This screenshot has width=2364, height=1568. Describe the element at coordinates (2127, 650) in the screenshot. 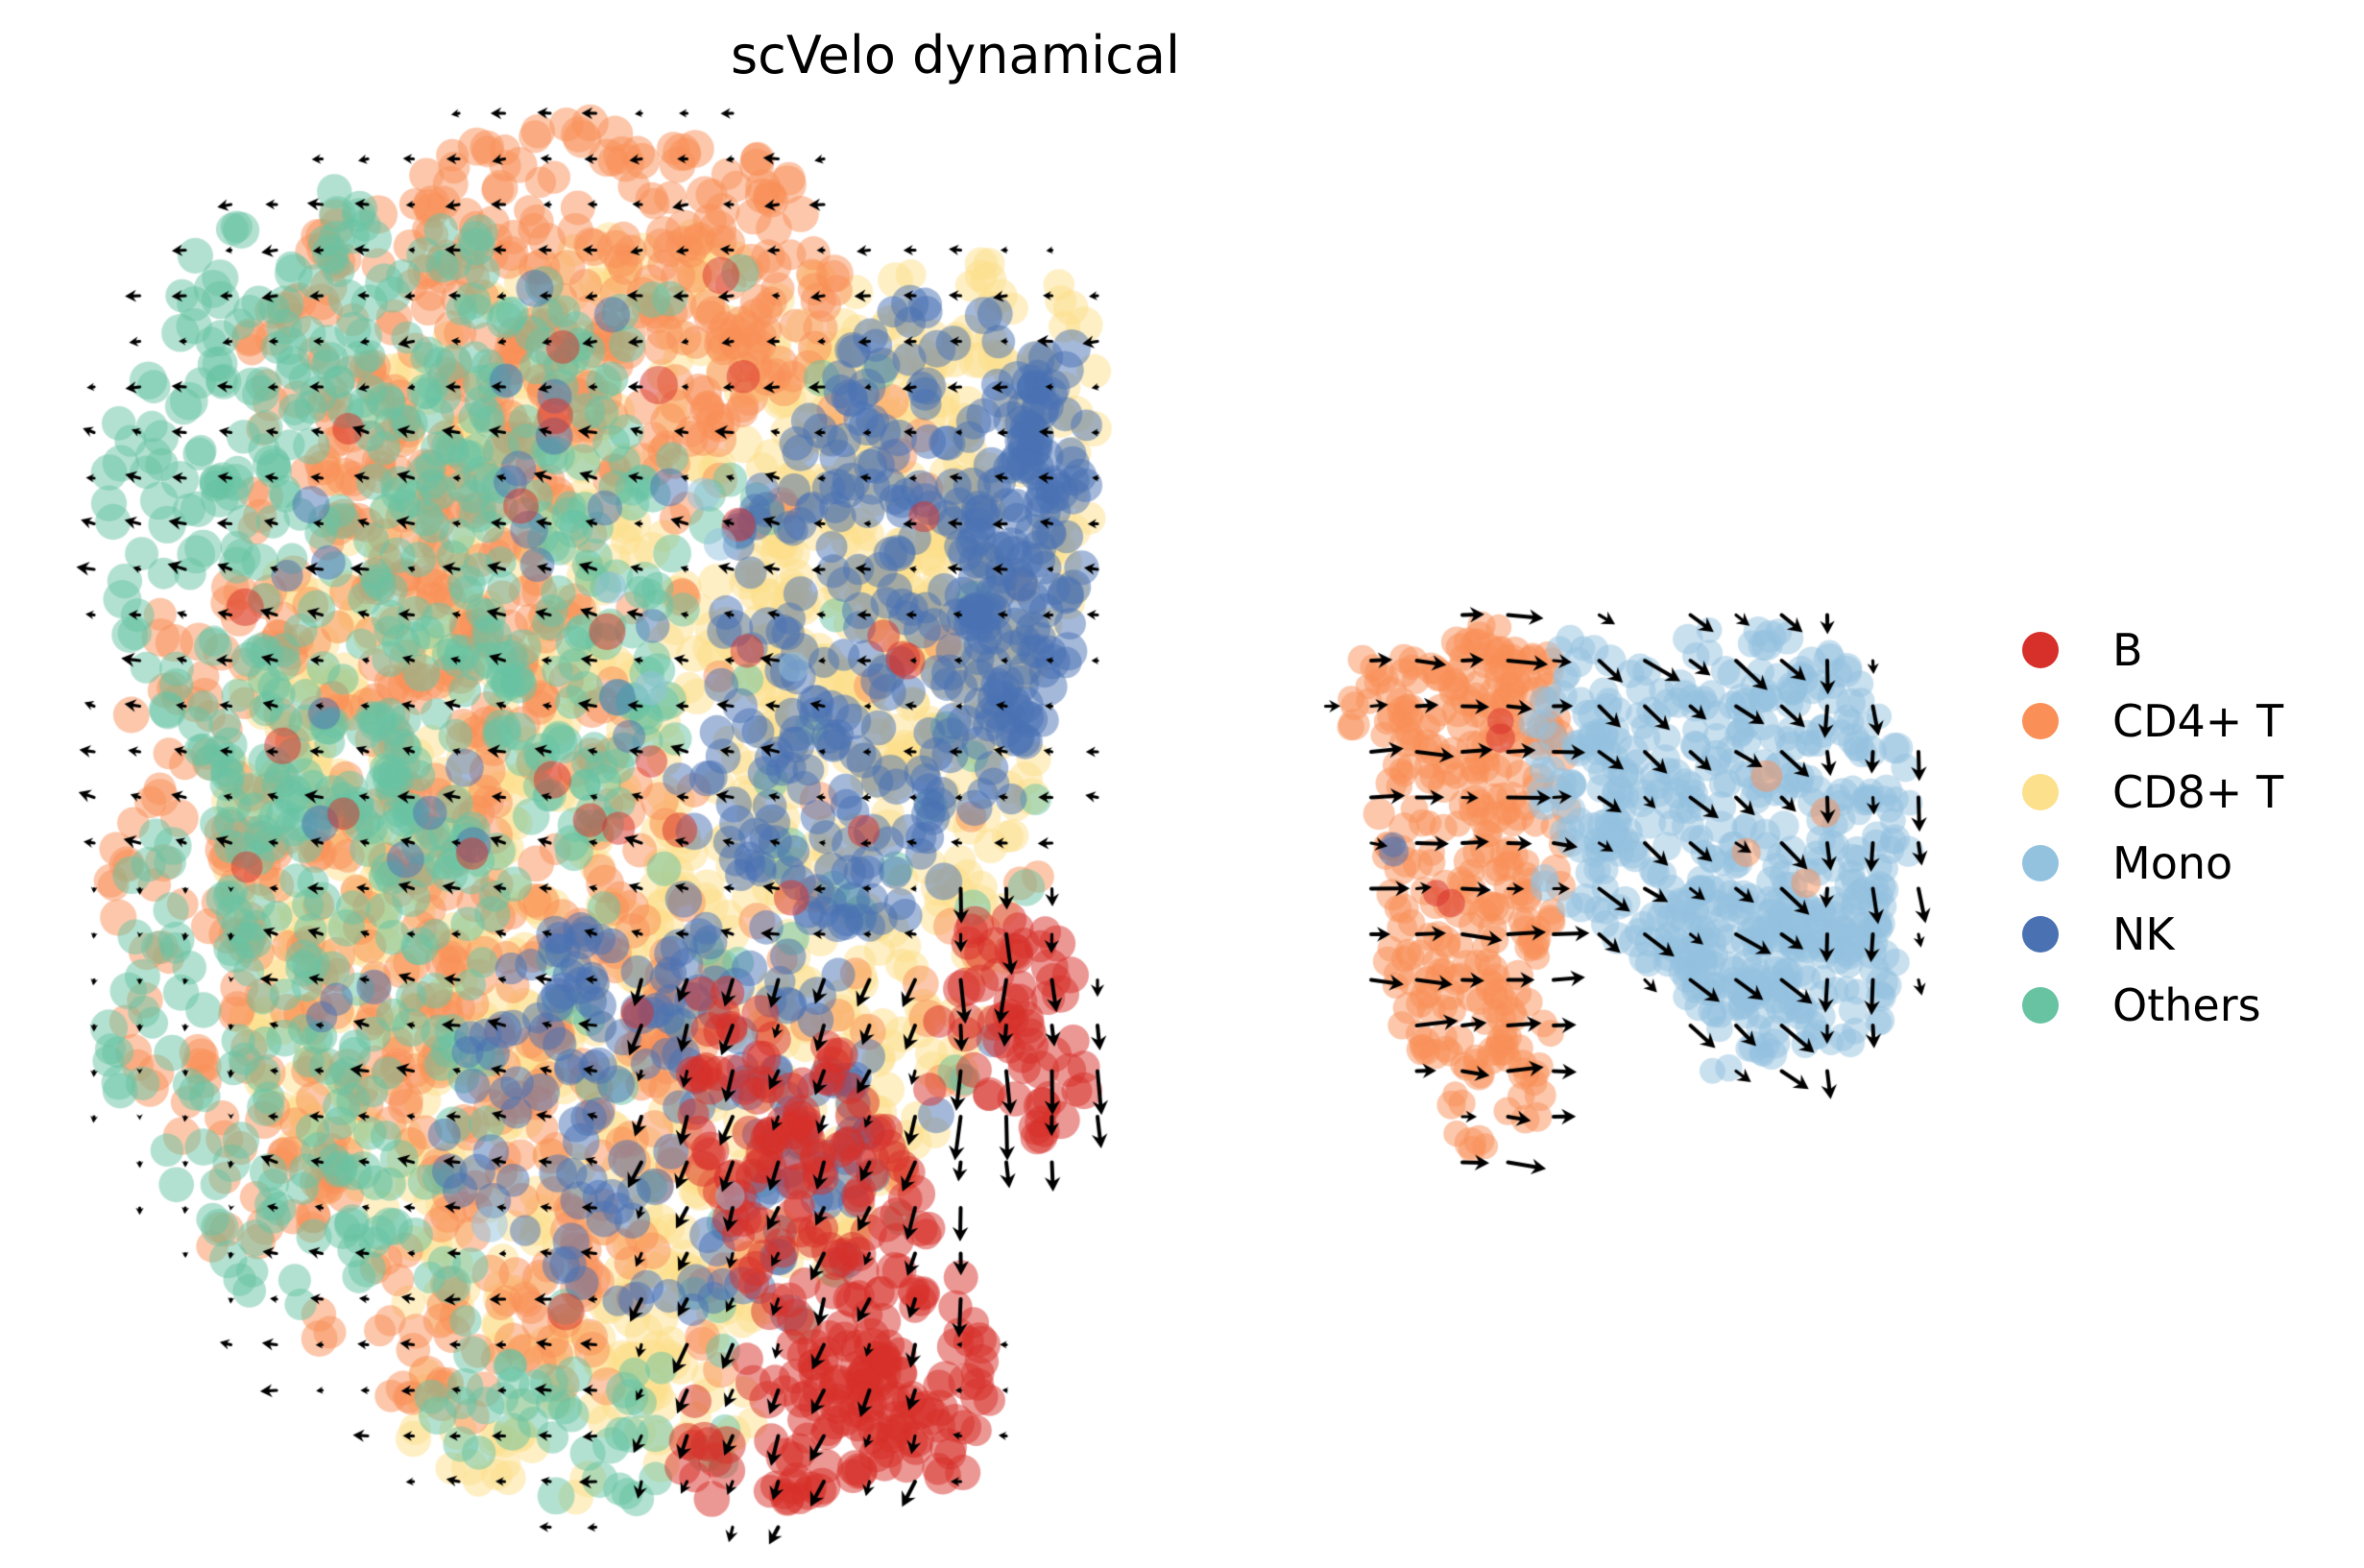

I see `legend-label: B` at that location.